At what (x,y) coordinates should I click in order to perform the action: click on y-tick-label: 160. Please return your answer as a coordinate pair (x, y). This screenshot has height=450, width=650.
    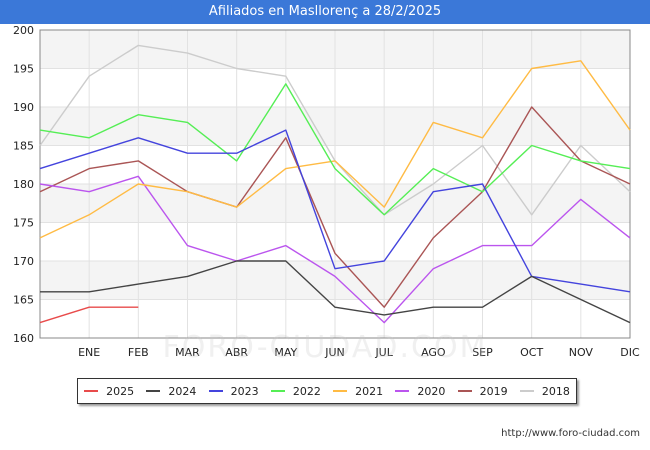
    Looking at the image, I should click on (23, 338).